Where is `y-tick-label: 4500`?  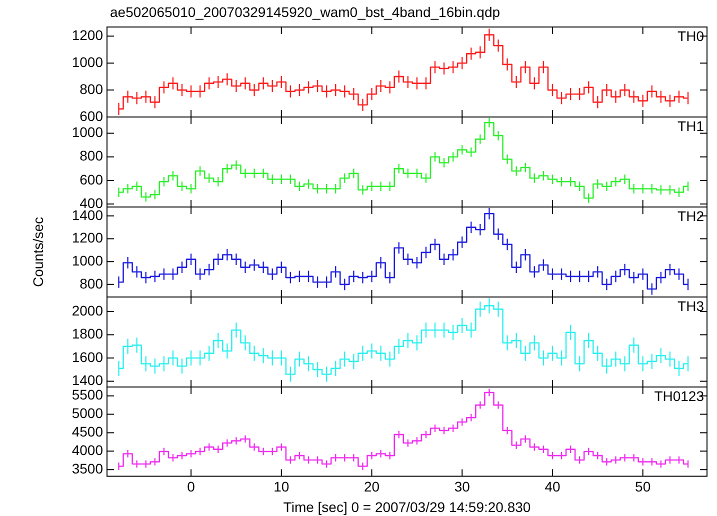
y-tick-label: 4500 is located at coordinates (88, 432).